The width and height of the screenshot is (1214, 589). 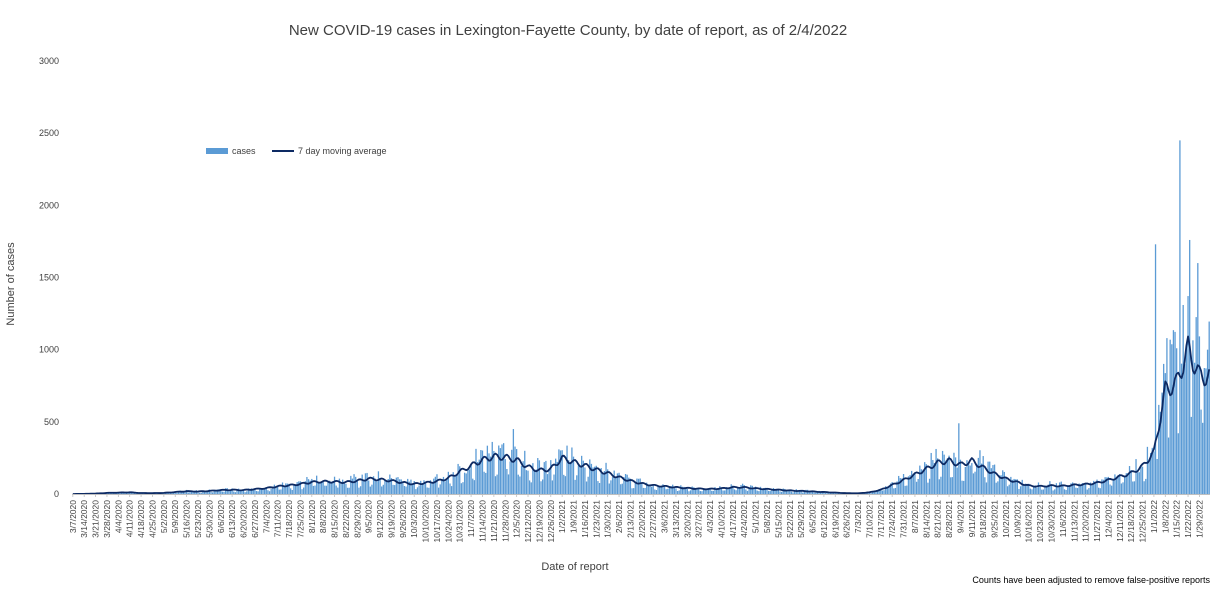 What do you see at coordinates (164, 516) in the screenshot?
I see `x-tick-label: 5/2/2020` at bounding box center [164, 516].